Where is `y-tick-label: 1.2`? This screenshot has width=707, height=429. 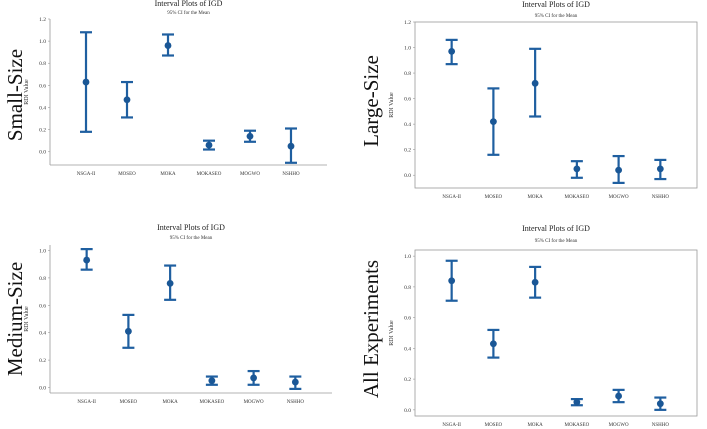
y-tick-label: 1.2 is located at coordinates (42, 20).